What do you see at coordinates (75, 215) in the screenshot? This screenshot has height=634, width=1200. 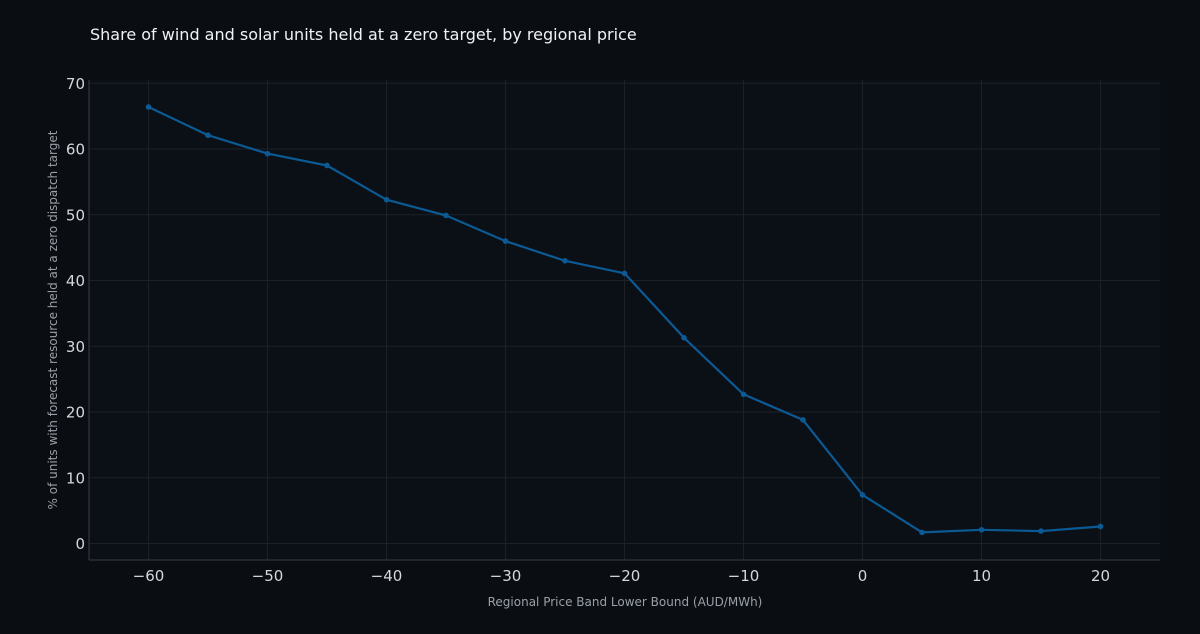 I see `y-tick-label: 50` at bounding box center [75, 215].